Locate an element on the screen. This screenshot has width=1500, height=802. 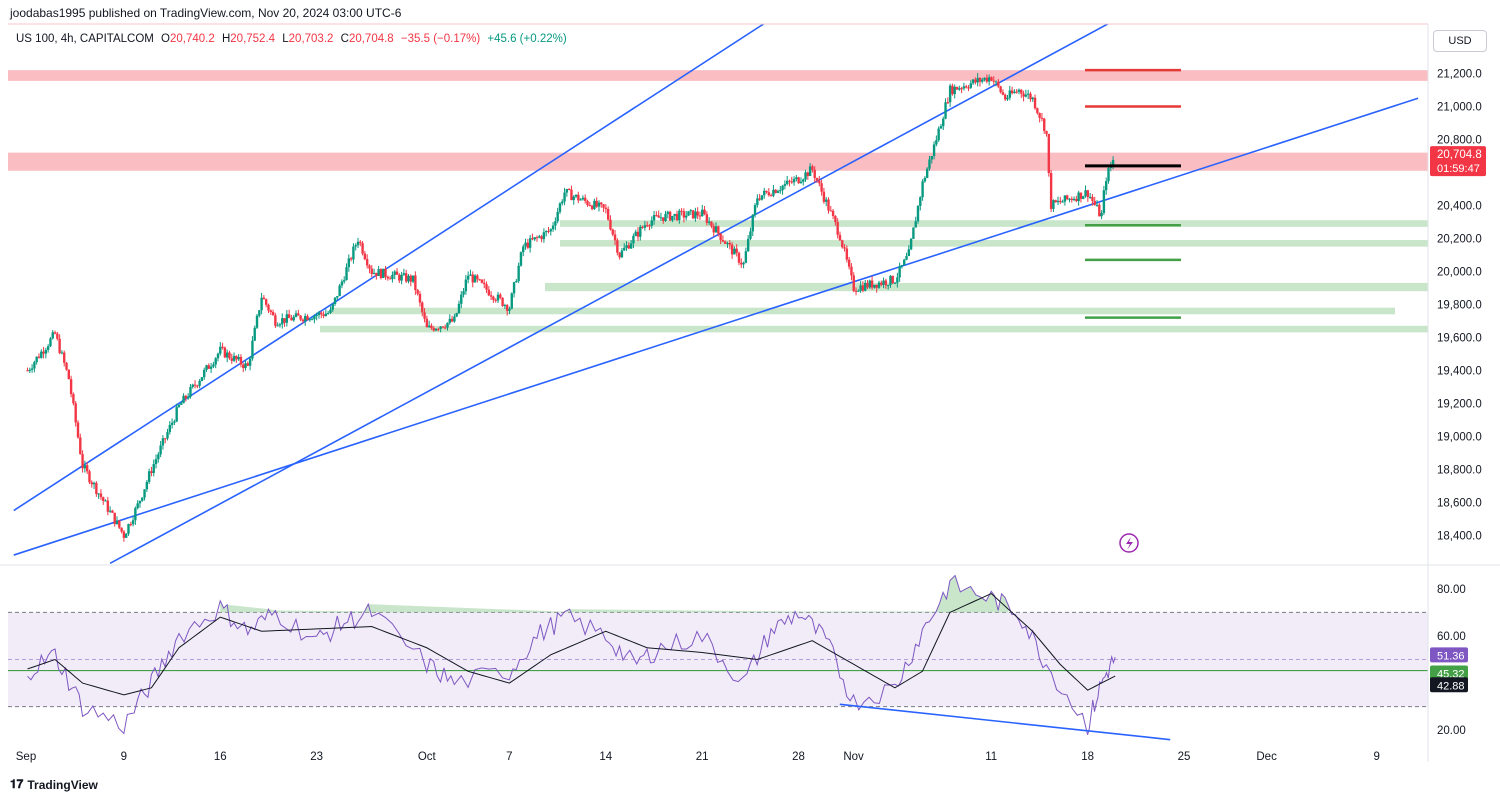
currency-button: USD is located at coordinates (1460, 41).